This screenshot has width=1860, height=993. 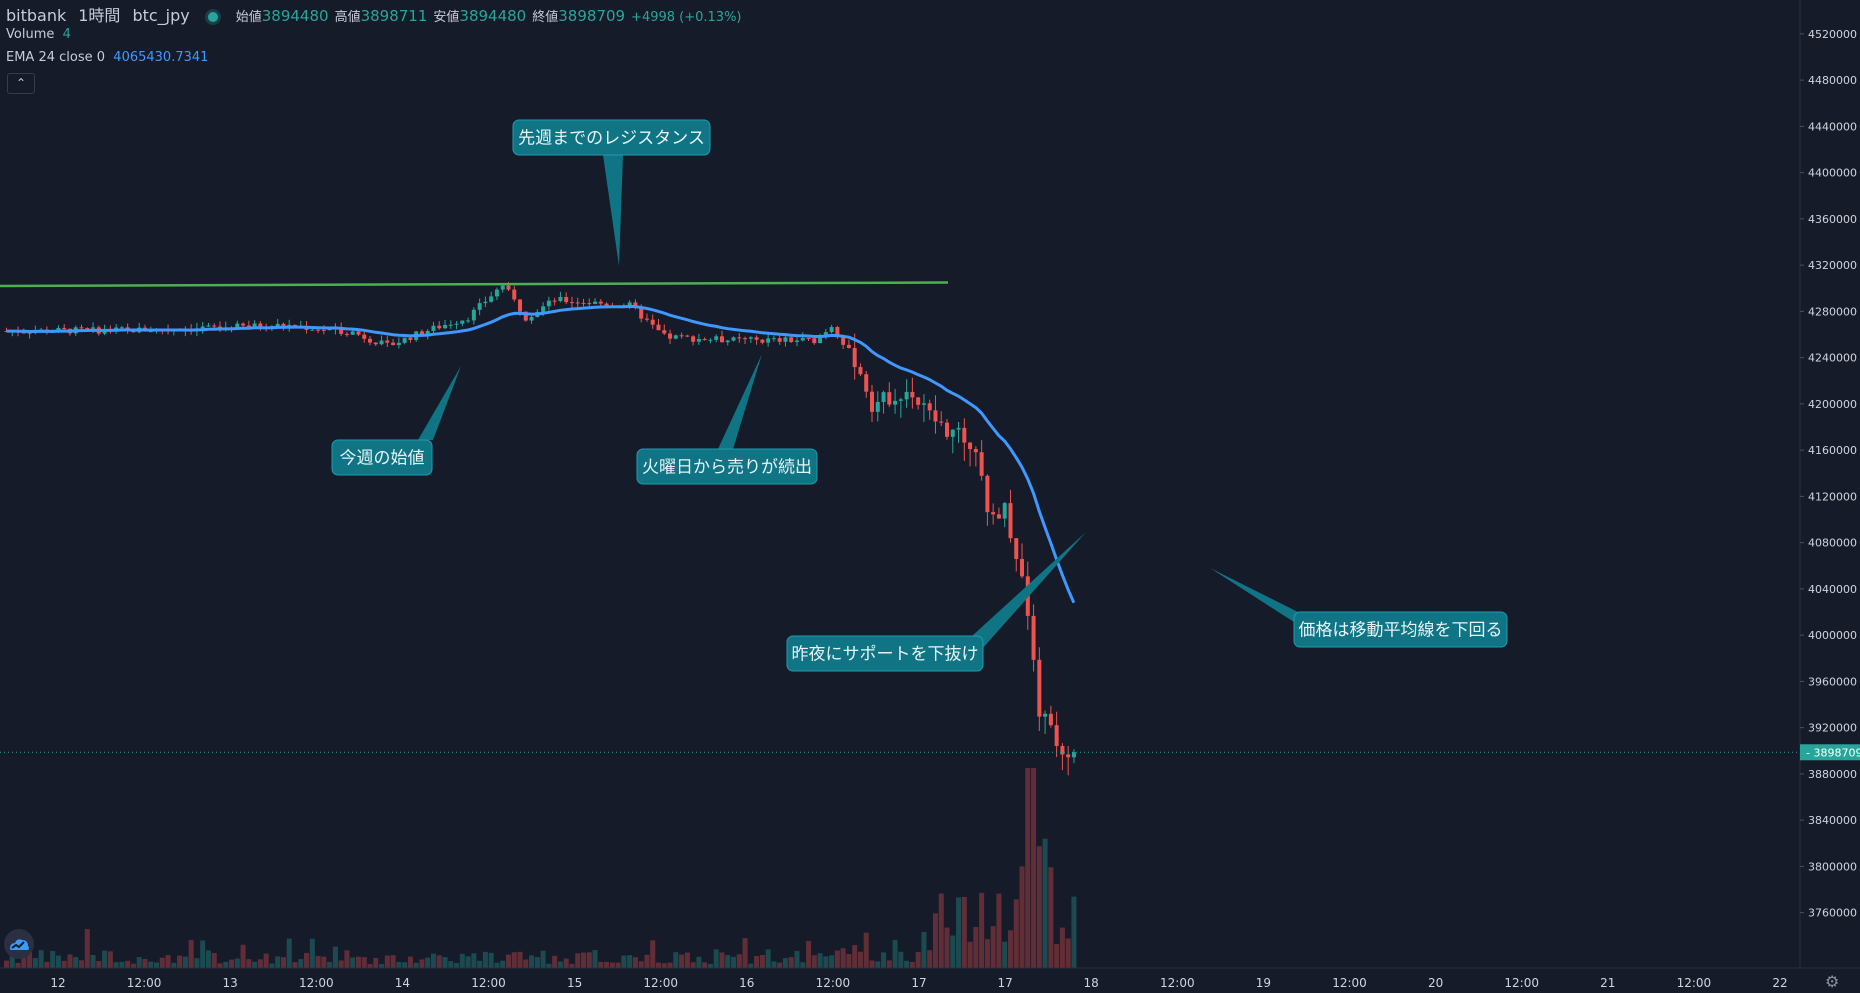 I want to click on gear-icon: ⚙, so click(x=1832, y=981).